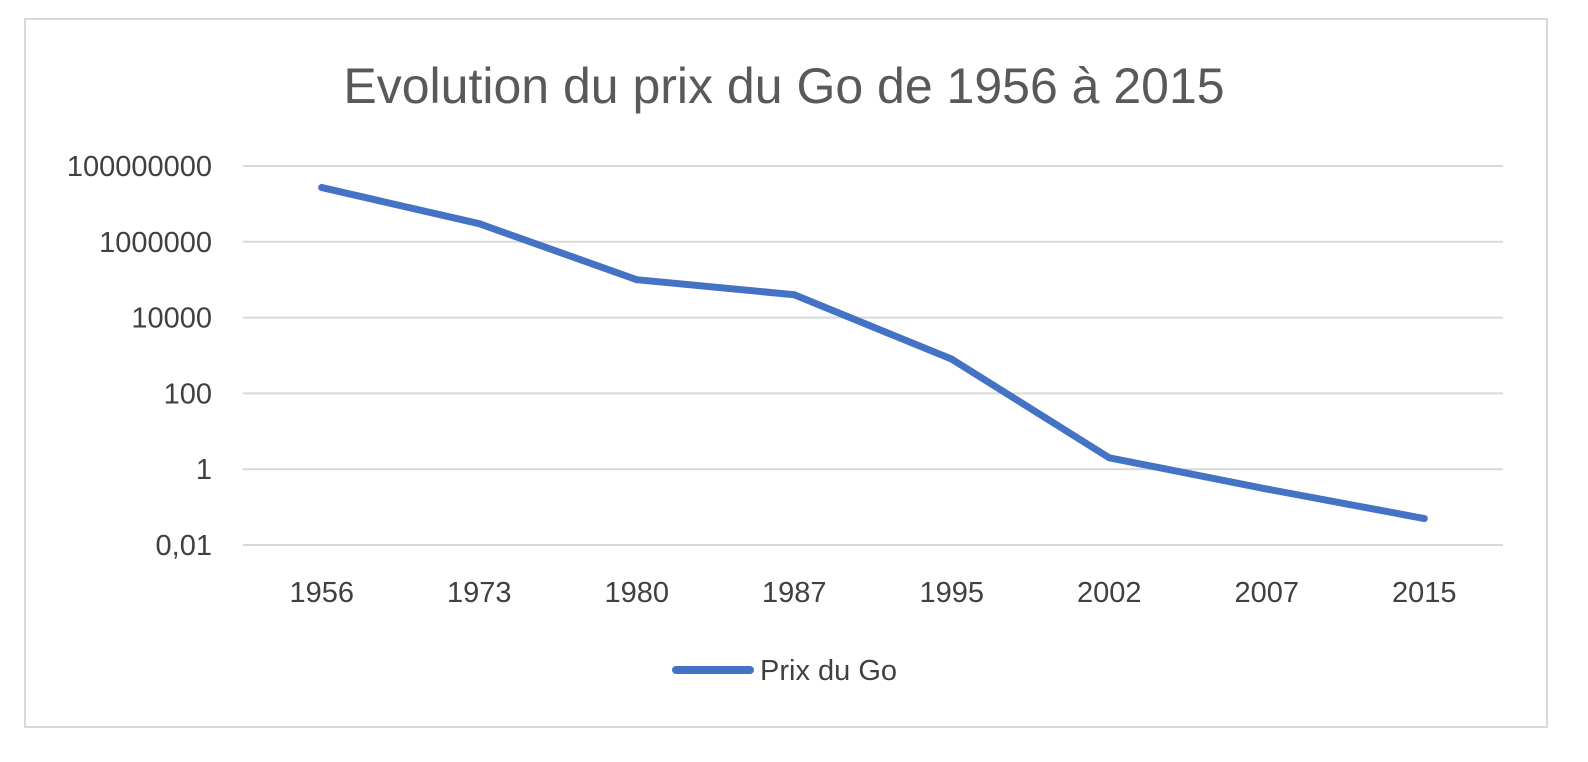 The height and width of the screenshot is (762, 1588). I want to click on y-tick-label: 1000000, so click(155, 243).